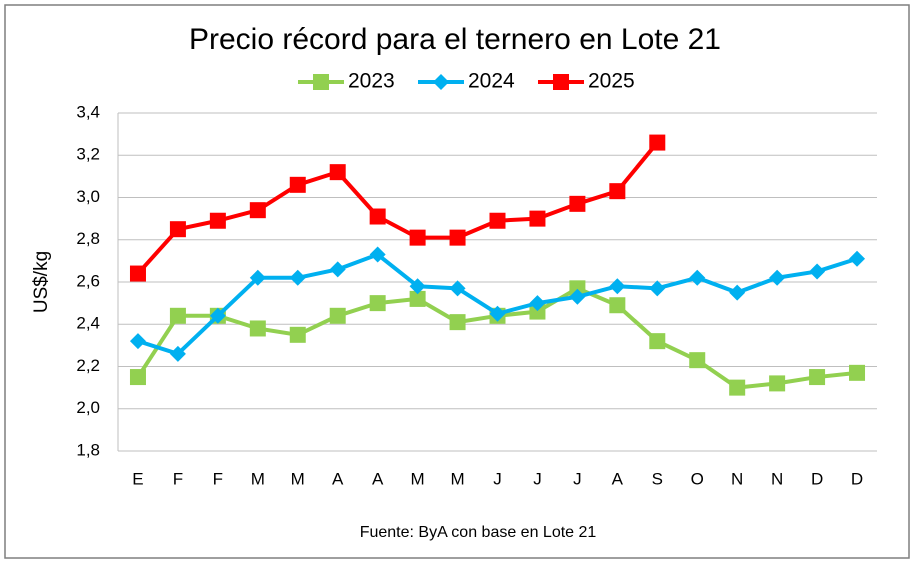 The image size is (917, 570). I want to click on y-tick-label: 2,2, so click(88, 365).